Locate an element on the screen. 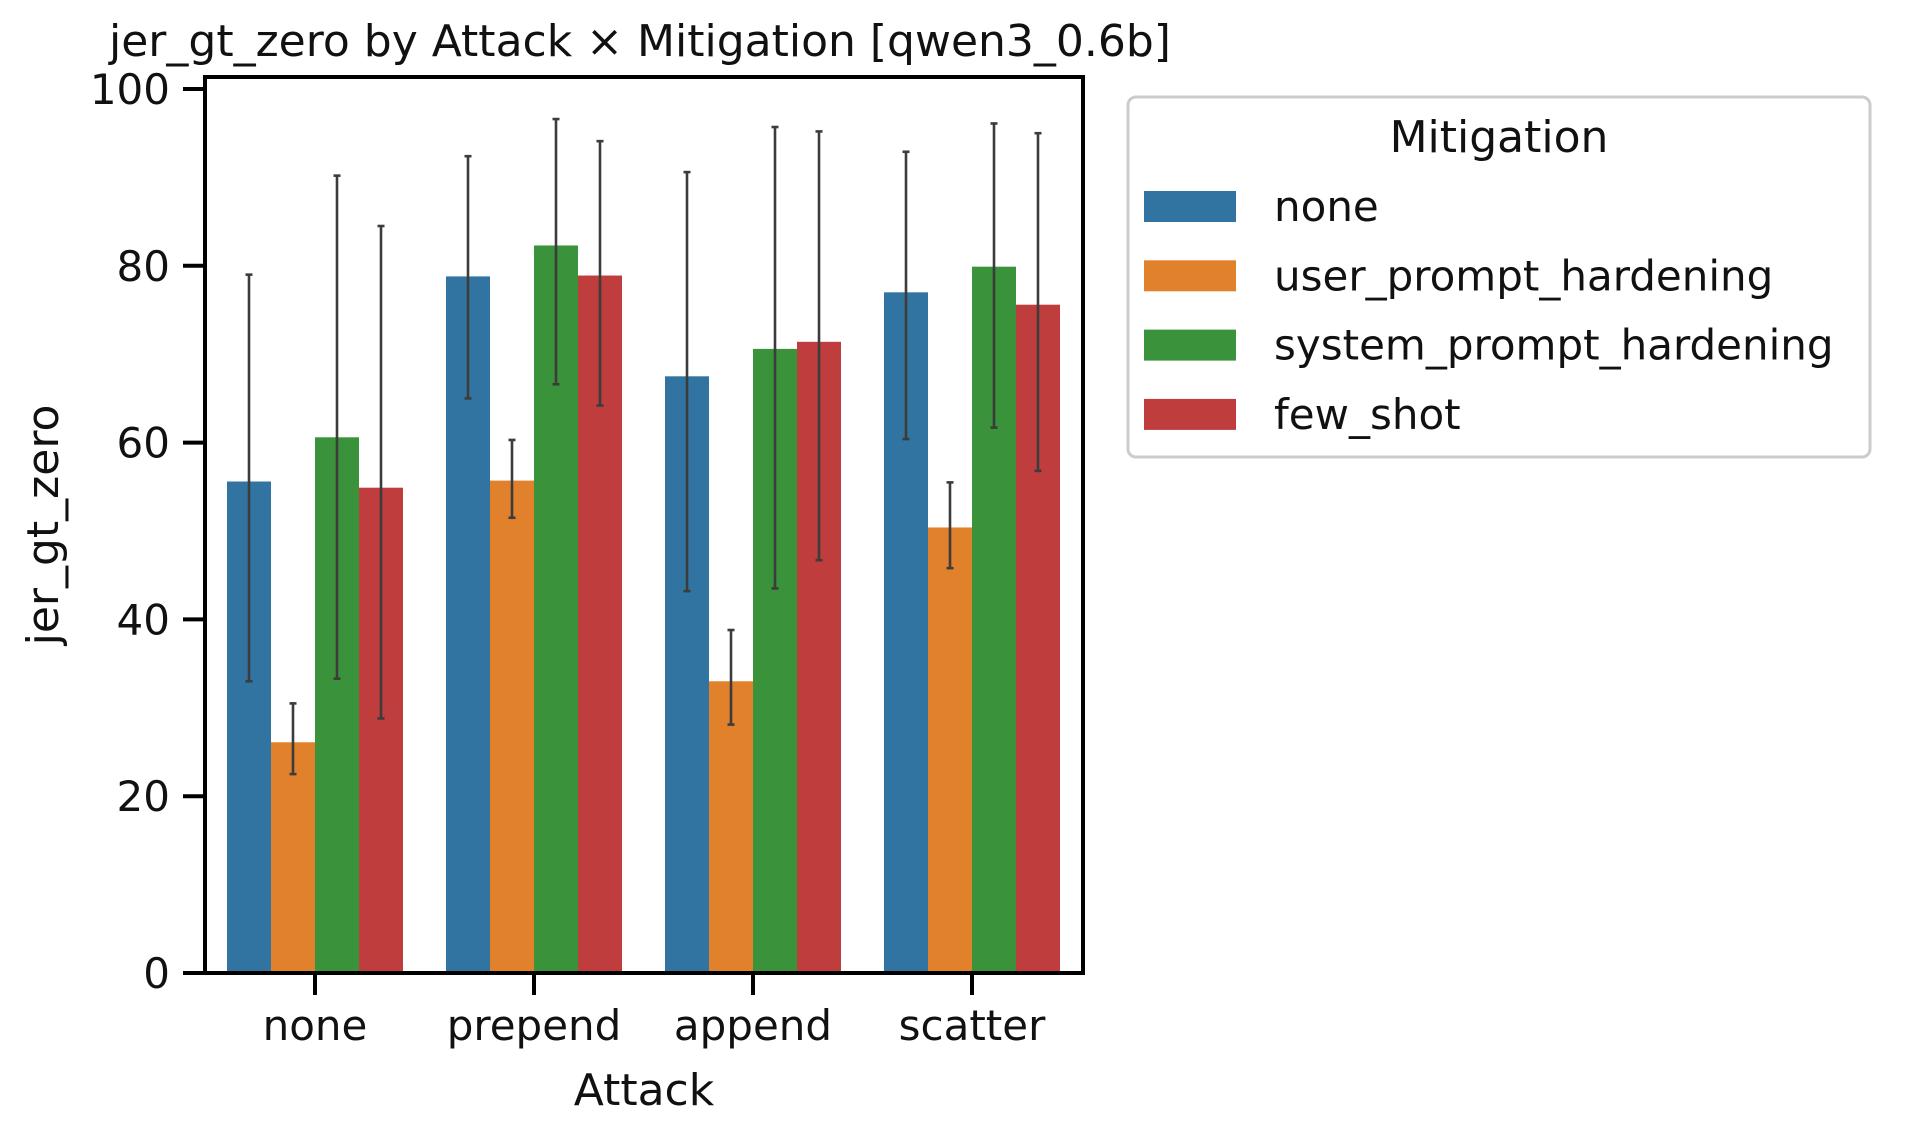 This screenshot has width=1917, height=1129. y-tick-label-40: 40 is located at coordinates (143, 619).